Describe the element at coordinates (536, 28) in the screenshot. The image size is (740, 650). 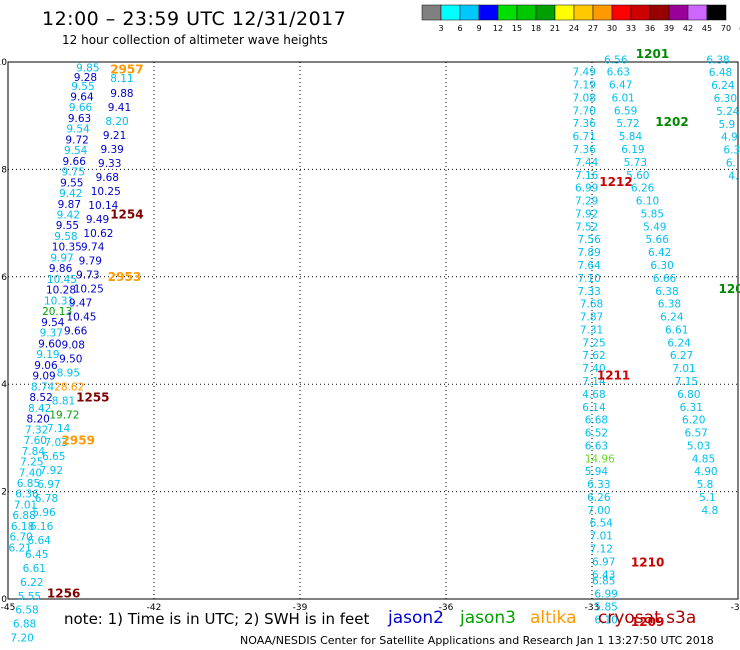
I see `colorbar-label: 18` at that location.